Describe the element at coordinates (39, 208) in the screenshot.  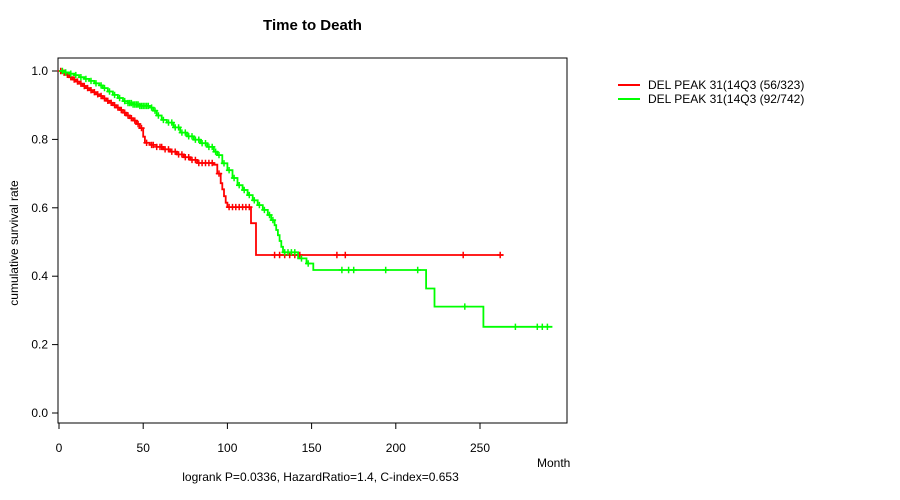
I see `y-tick-label: 0.6` at that location.